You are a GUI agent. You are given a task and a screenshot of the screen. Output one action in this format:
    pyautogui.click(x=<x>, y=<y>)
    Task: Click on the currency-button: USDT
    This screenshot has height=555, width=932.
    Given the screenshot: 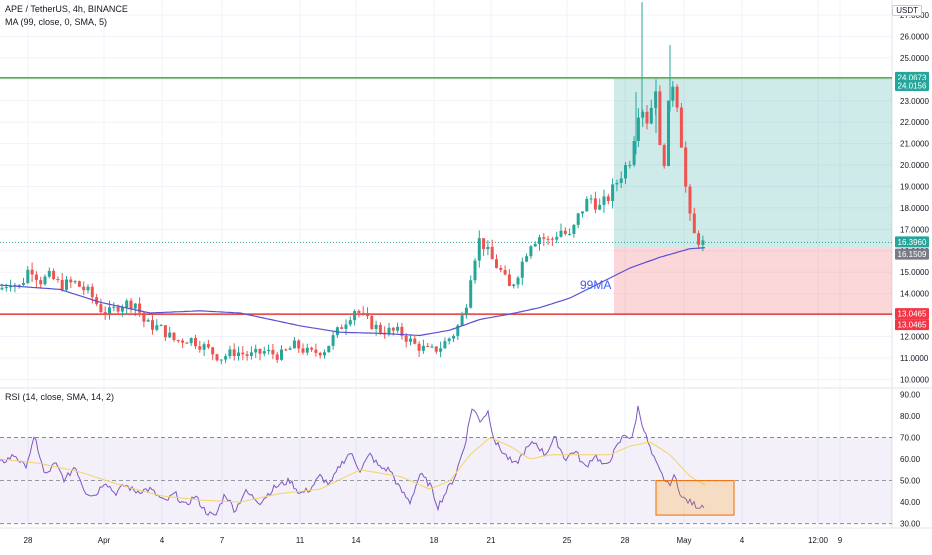 What is the action you would take?
    pyautogui.click(x=907, y=10)
    